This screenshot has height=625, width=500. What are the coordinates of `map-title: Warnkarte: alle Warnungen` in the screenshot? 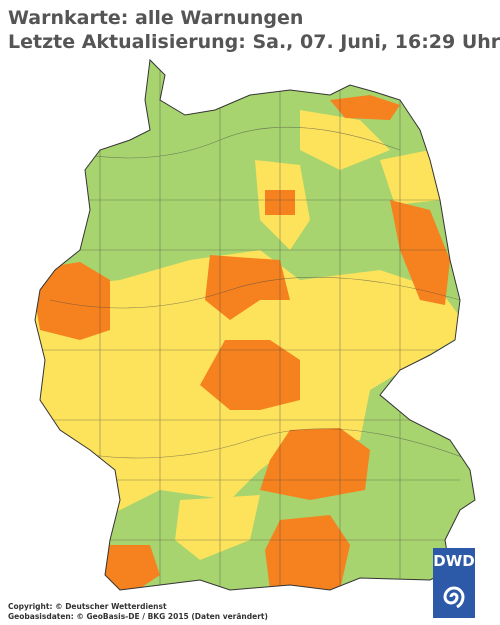 It's located at (155, 18).